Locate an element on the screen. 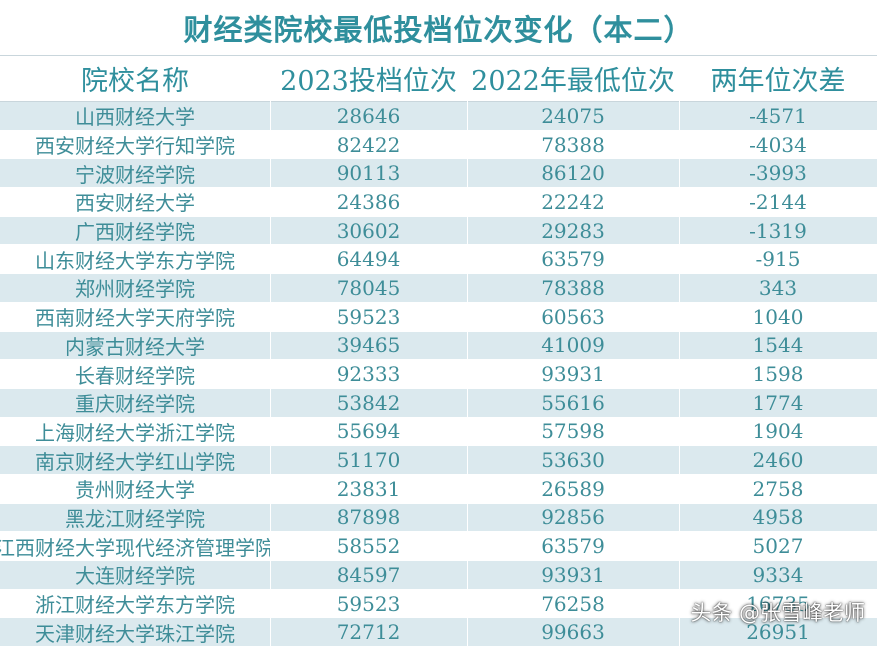 The width and height of the screenshot is (879, 647). table-row: 黑龙江财经学院 87898 92856 4958 is located at coordinates (438, 518).